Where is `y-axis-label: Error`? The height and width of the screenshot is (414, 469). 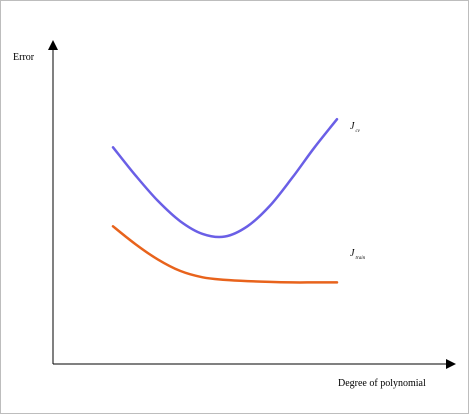 y-axis-label: Error is located at coordinates (24, 57).